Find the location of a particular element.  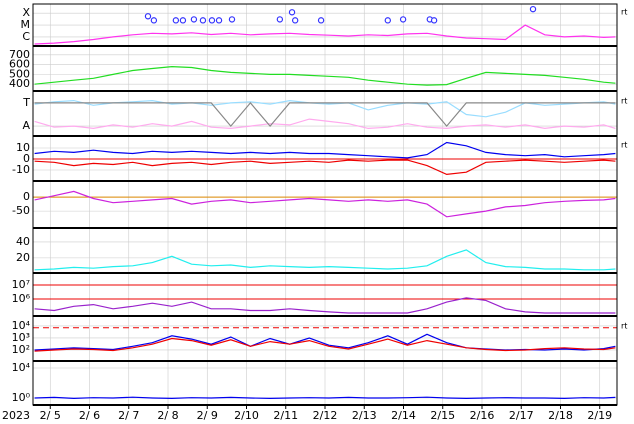

y-tick-label: 10⁷ is located at coordinates (21, 284).